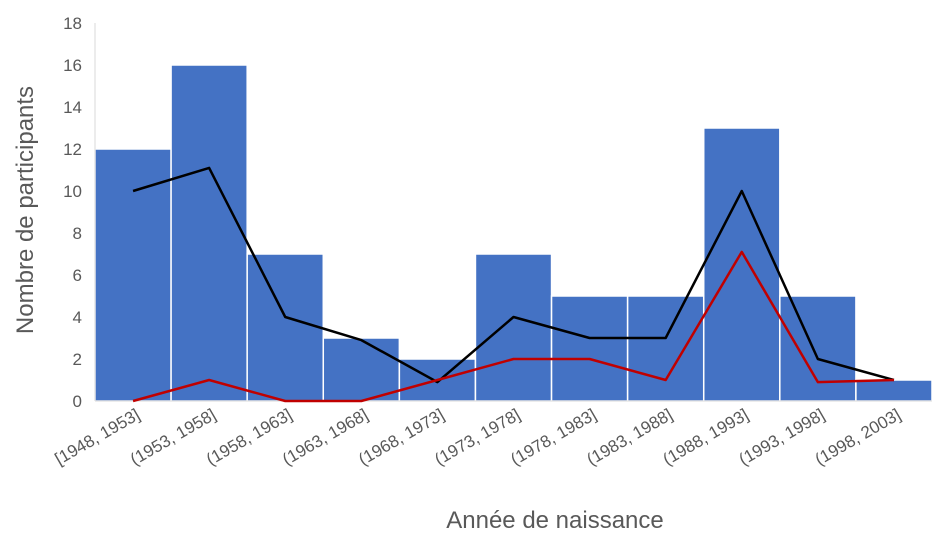 This screenshot has height=544, width=932. What do you see at coordinates (630, 437) in the screenshot?
I see `x-tick-label: (1983, 1988]` at bounding box center [630, 437].